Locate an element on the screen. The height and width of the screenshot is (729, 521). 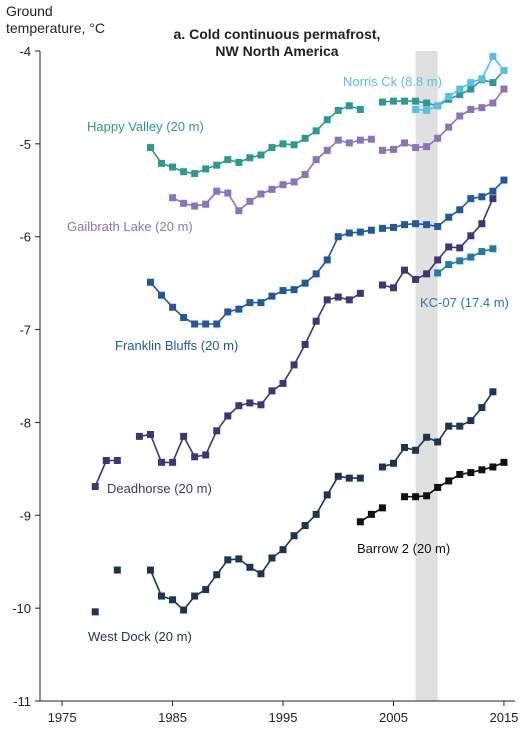
label-deadhorse: Deadhorse (20 m) is located at coordinates (159, 488).